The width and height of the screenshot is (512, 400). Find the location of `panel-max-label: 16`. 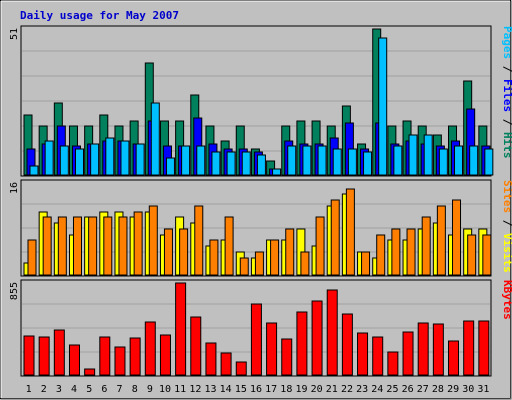

panel-max-label: 16 is located at coordinates (14, 188).